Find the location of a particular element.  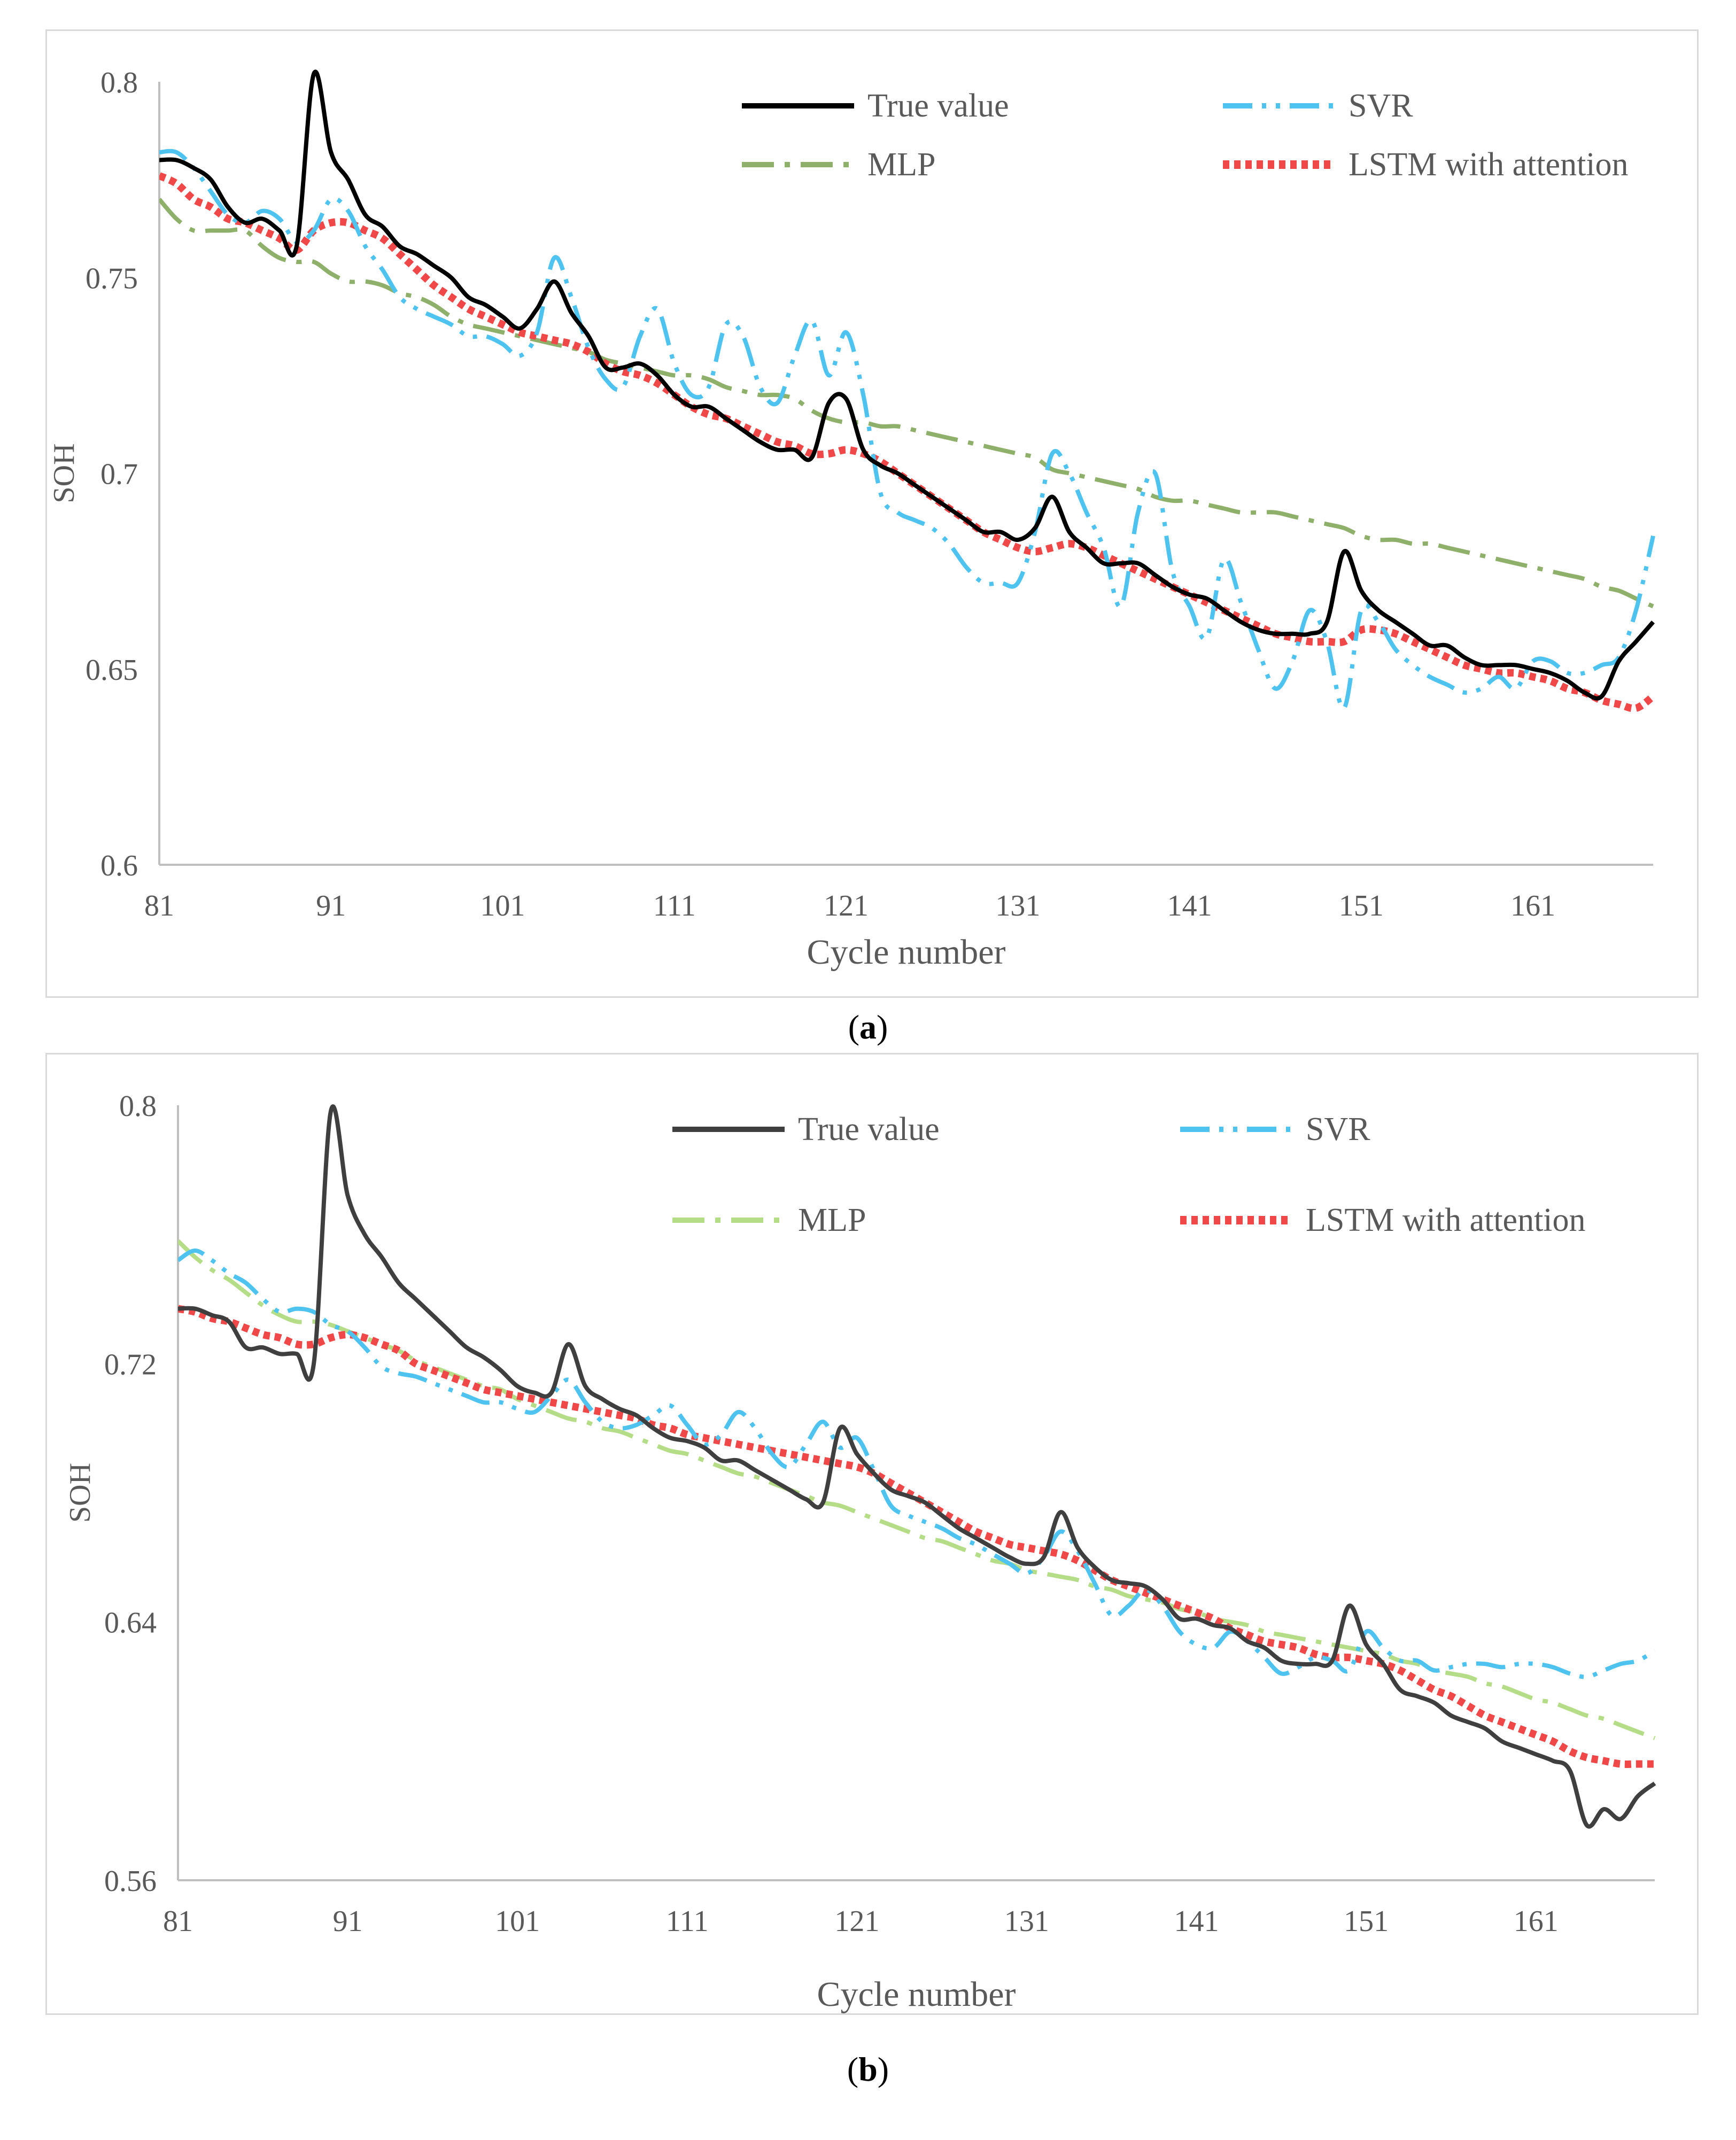

legend-label-b: LSTM with attention is located at coordinates (1446, 1220).